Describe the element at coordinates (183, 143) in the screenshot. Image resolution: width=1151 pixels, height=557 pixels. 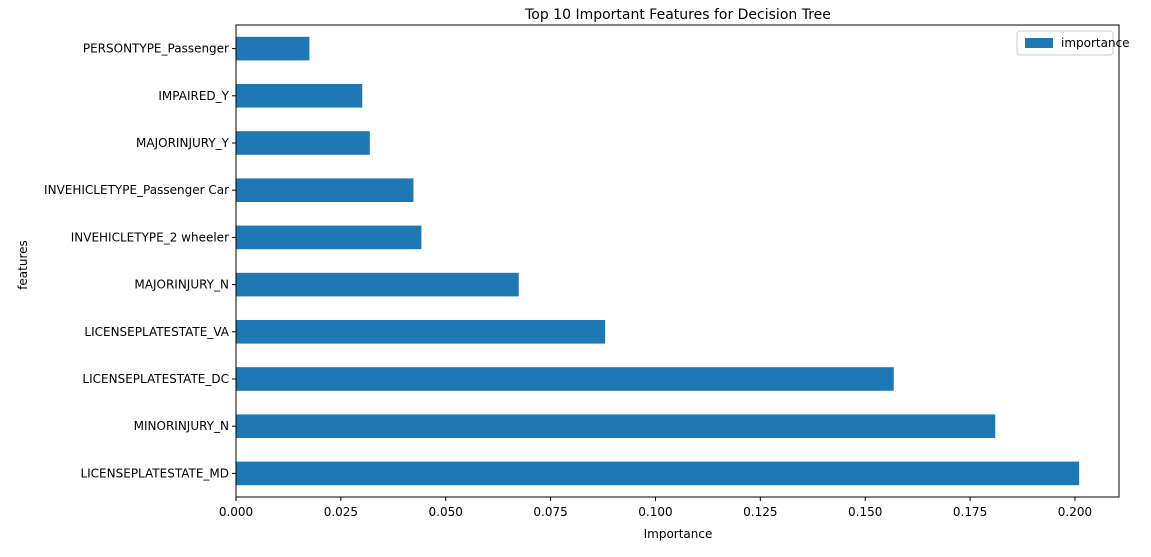
I see `y-tick-label: MAJORINJURY_Y` at that location.